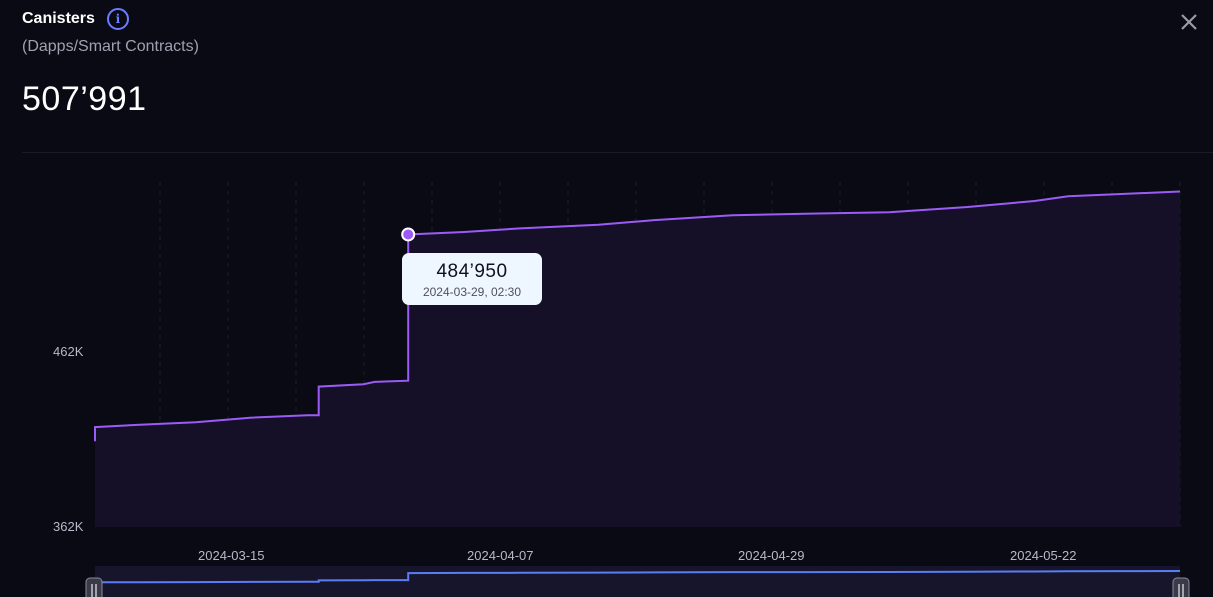  Describe the element at coordinates (408, 234) in the screenshot. I see `hover-marker` at that location.